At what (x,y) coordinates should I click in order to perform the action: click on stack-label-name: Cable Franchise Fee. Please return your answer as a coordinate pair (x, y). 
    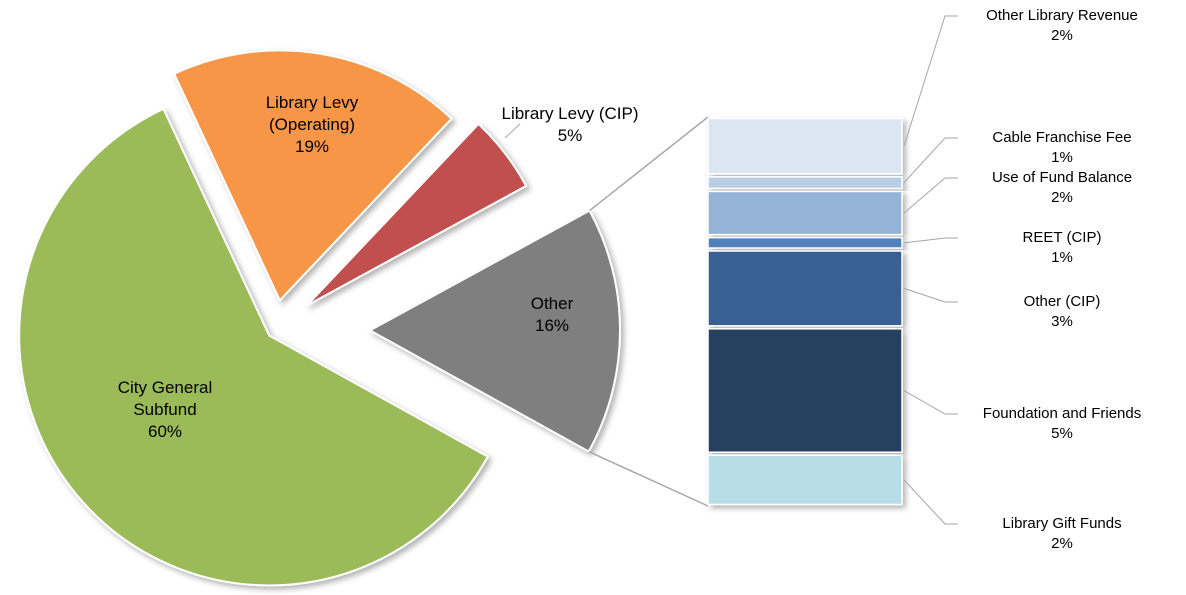
    Looking at the image, I should click on (1062, 137).